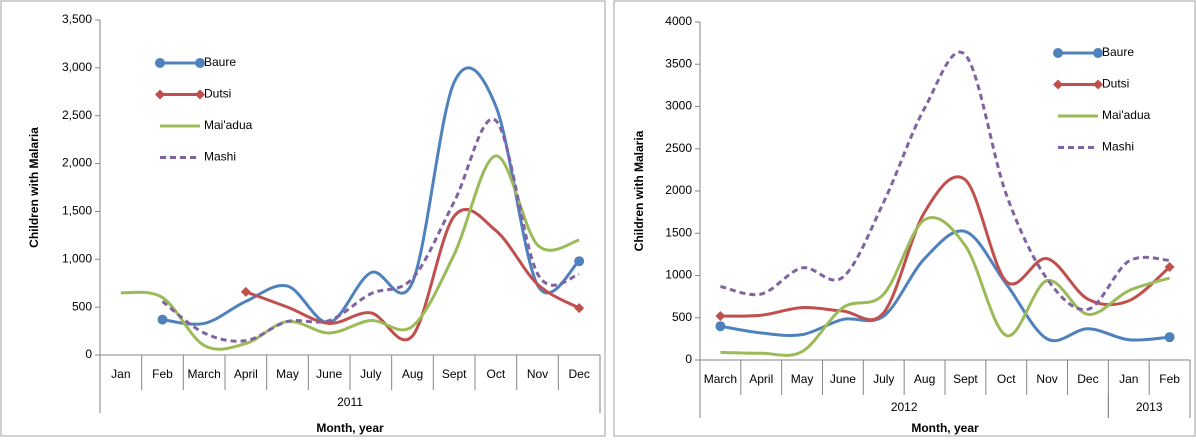  What do you see at coordinates (904, 407) in the screenshot?
I see `group-label: 2012` at bounding box center [904, 407].